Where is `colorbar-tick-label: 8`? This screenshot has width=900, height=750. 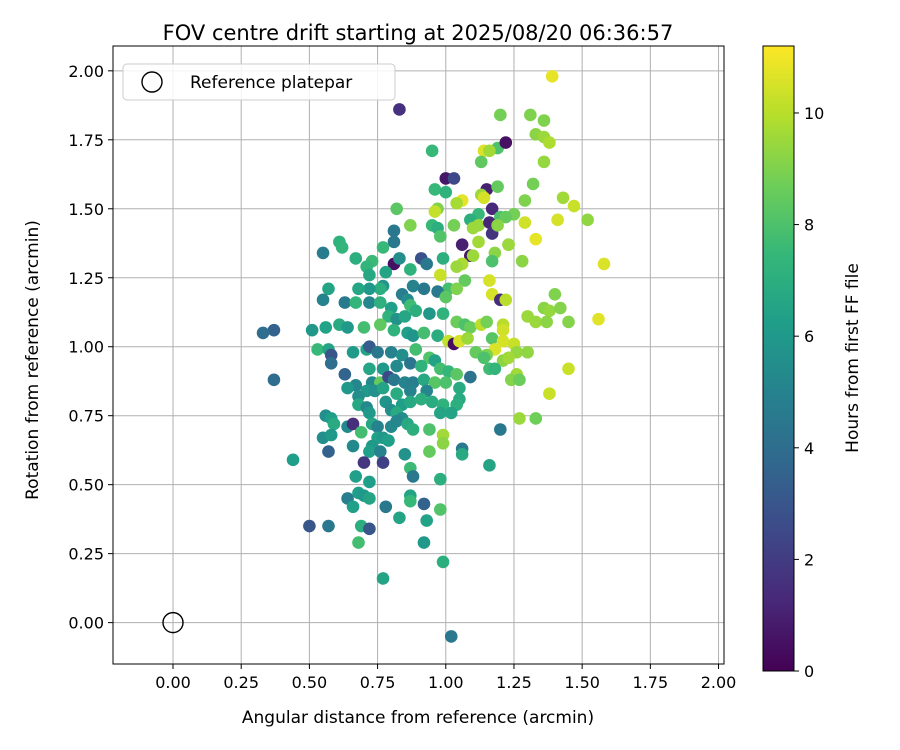 colorbar-tick-label: 8 is located at coordinates (809, 225).